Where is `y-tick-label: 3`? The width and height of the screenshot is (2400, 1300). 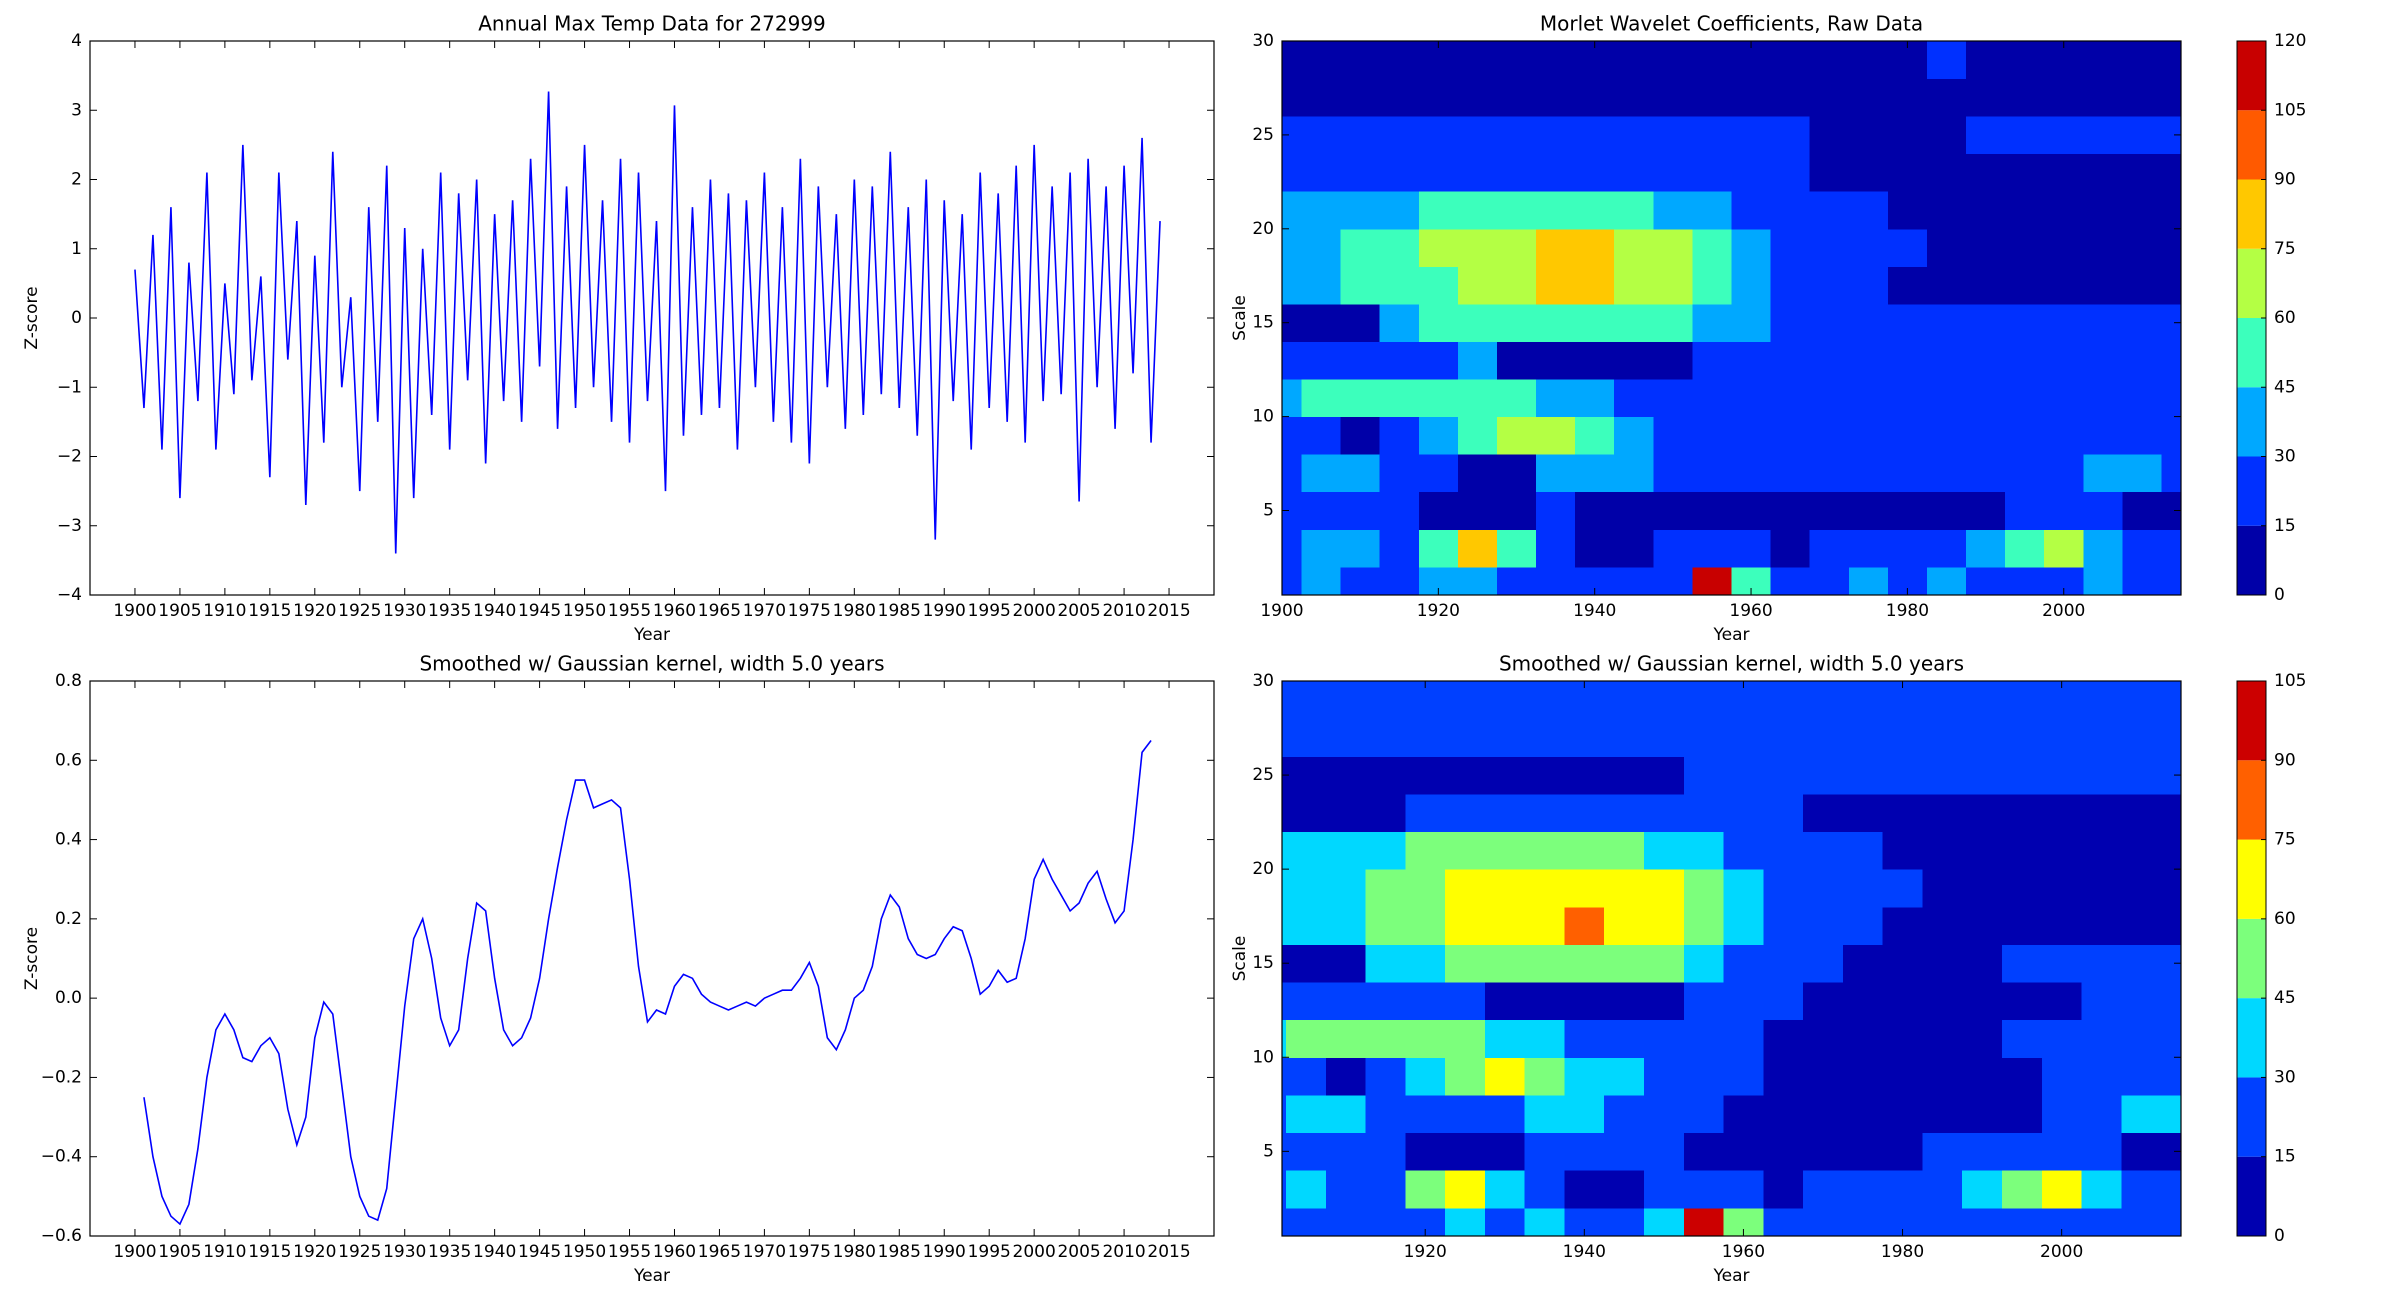
y-tick-label: 3 is located at coordinates (76, 110).